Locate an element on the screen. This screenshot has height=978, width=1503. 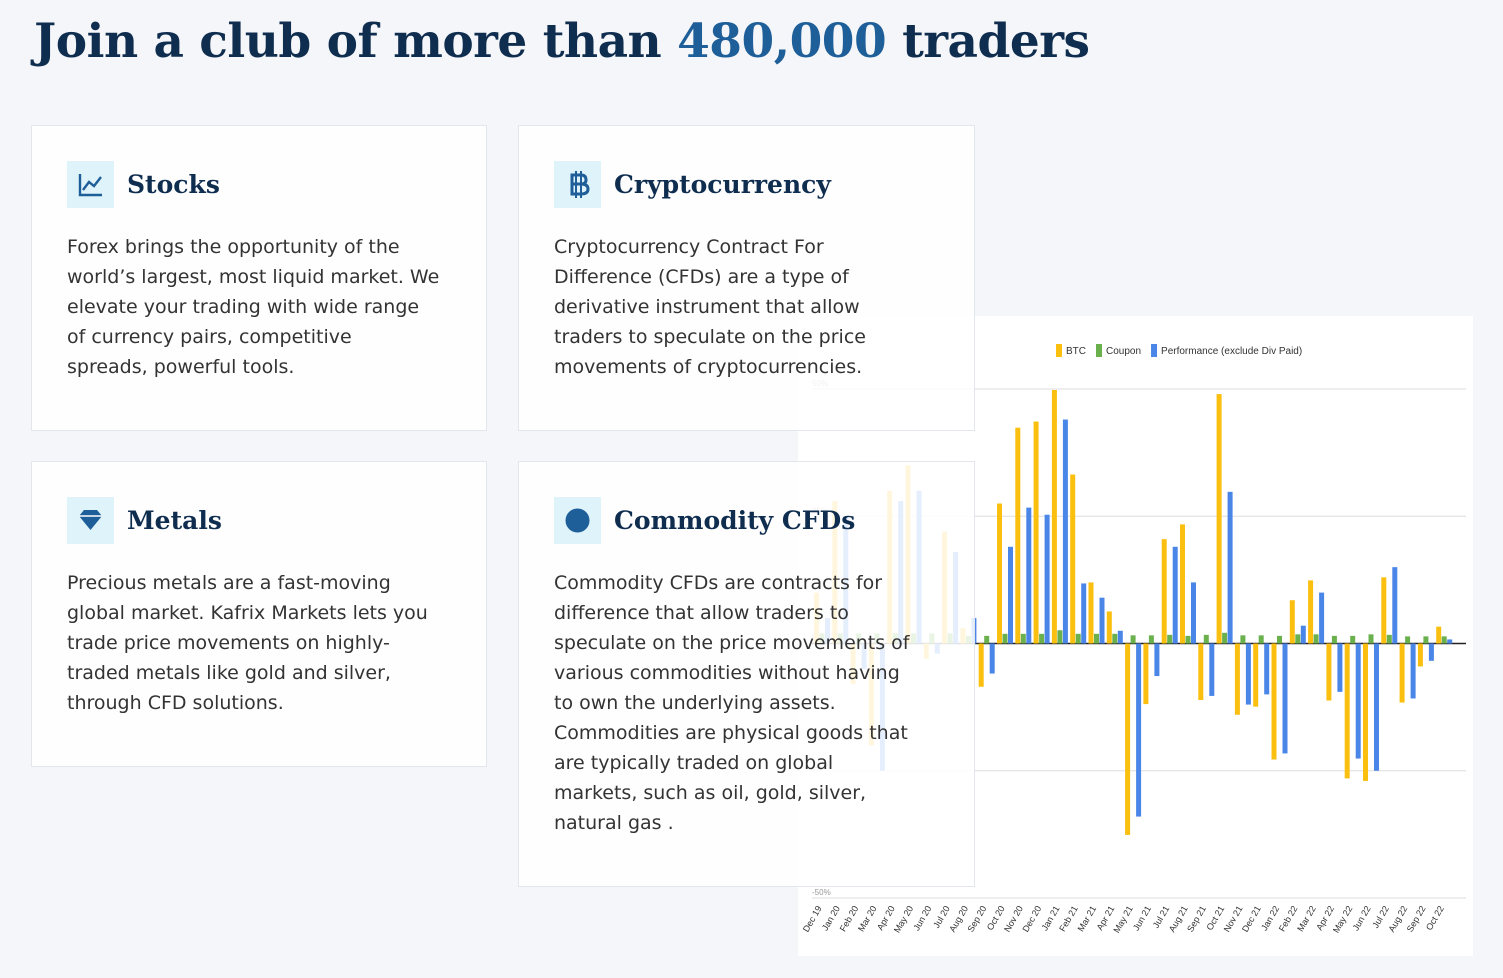
text-line: derivative instrument that allow is located at coordinates (707, 307).